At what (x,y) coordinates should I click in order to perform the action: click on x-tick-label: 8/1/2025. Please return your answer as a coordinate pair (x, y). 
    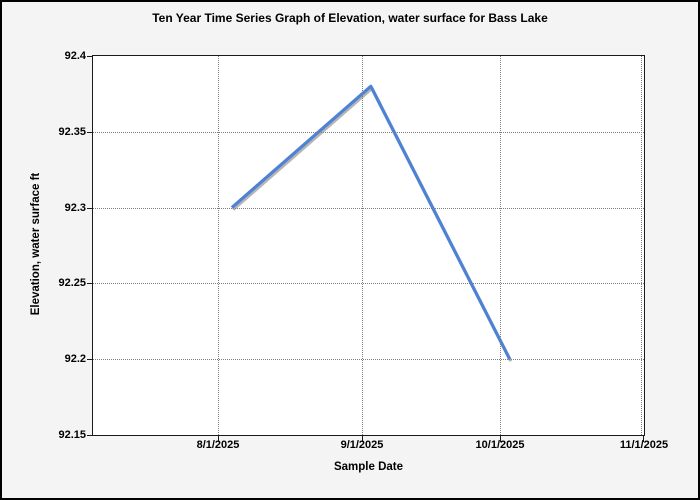
    Looking at the image, I should click on (218, 445).